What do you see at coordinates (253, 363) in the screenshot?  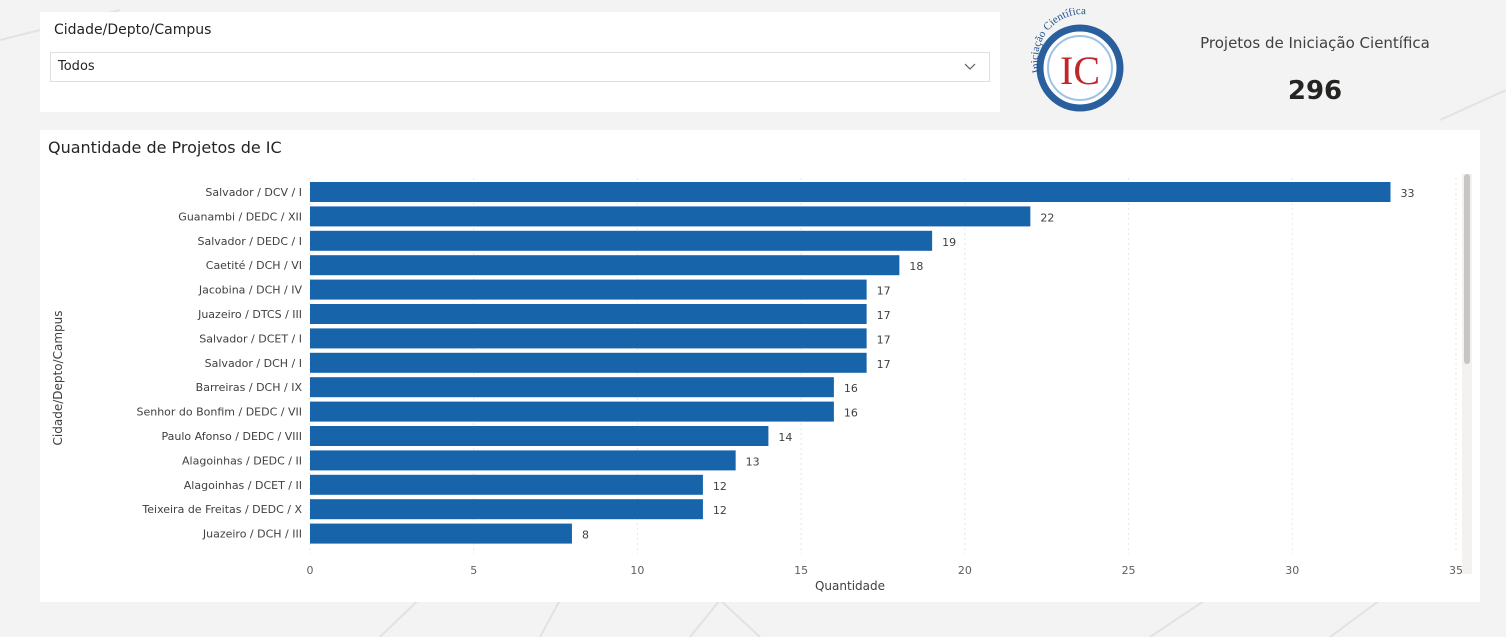 I see `y-category-label: Salvador / DCH / I` at bounding box center [253, 363].